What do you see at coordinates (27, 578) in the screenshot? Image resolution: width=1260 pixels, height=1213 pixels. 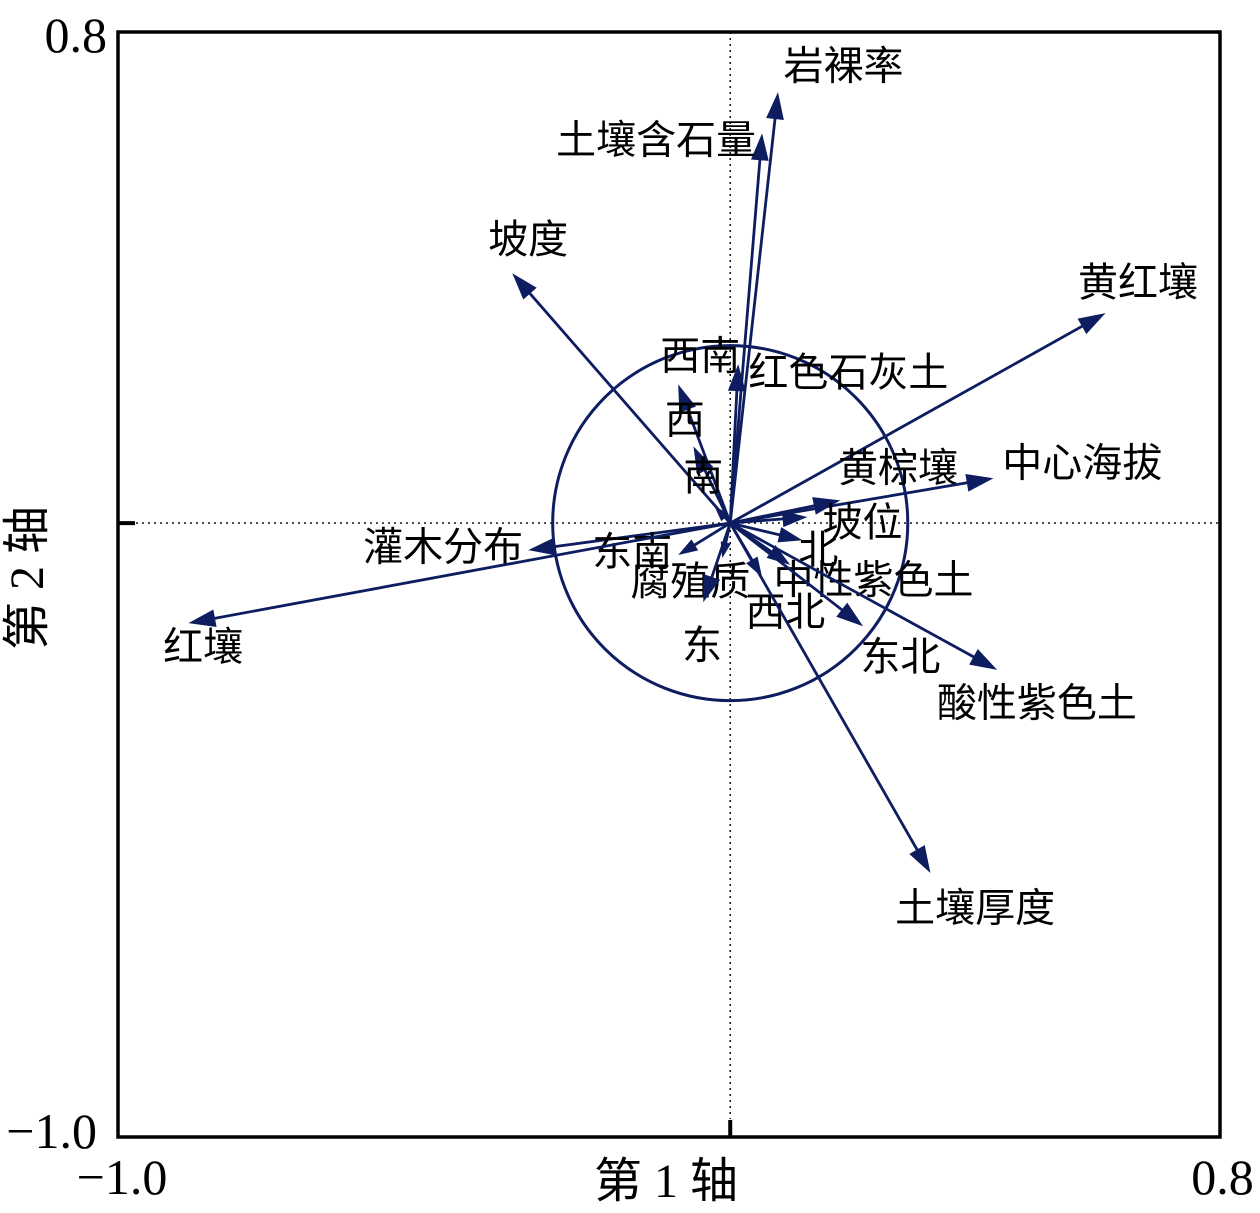 I see `y-axis-title: 第 2 轴` at bounding box center [27, 578].